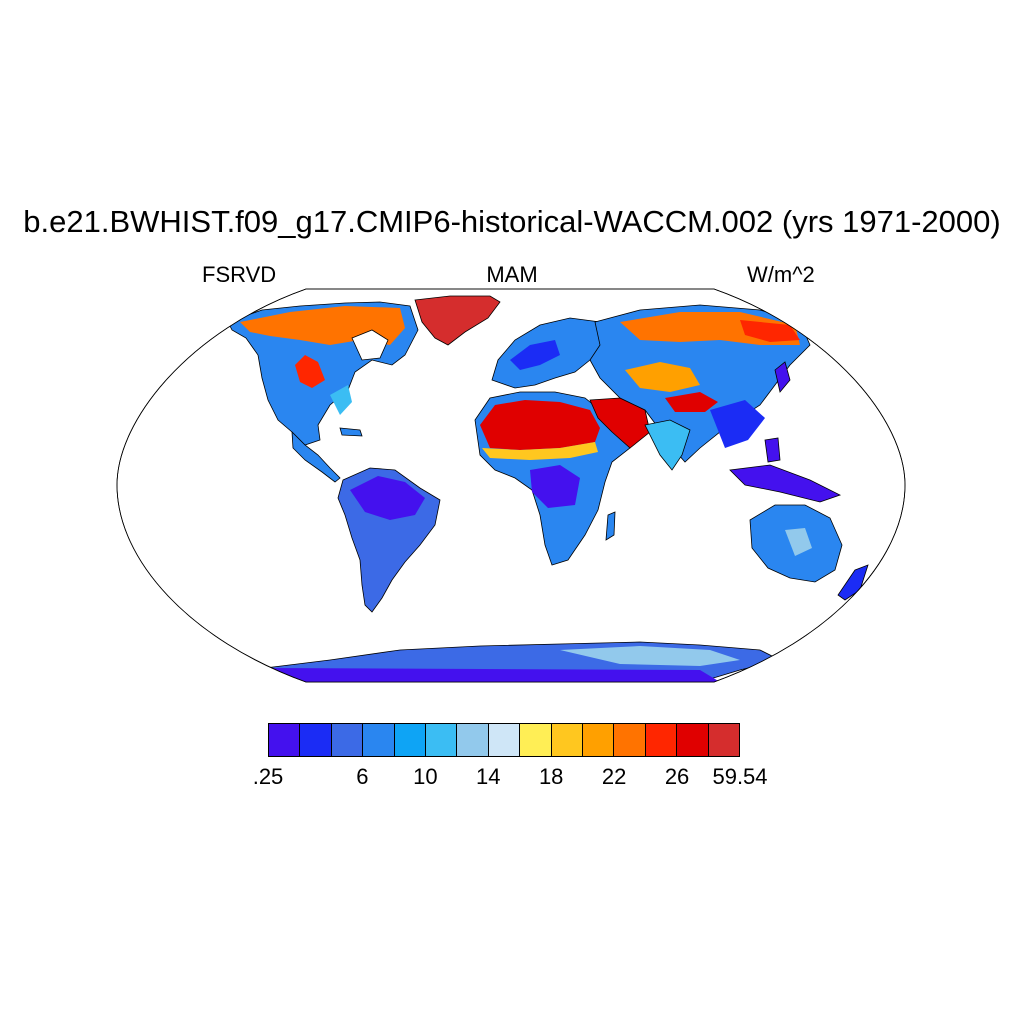 Image resolution: width=1024 pixels, height=1024 pixels. What do you see at coordinates (310, 371) in the screenshot?
I see `north-america-rocky-red` at bounding box center [310, 371].